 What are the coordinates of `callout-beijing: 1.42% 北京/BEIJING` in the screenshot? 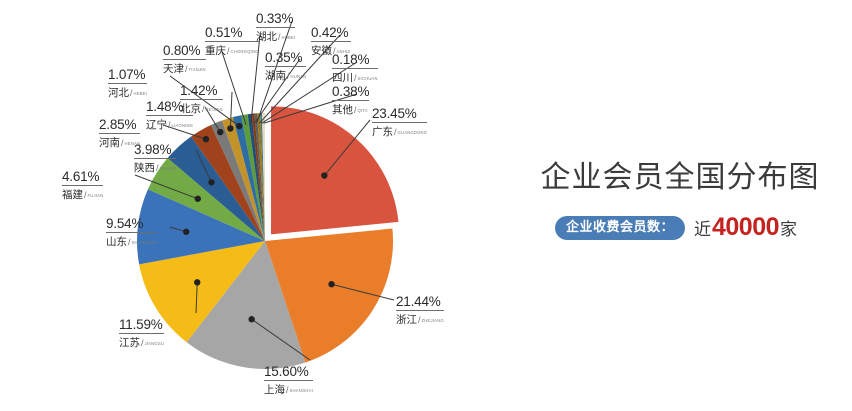 It's located at (202, 100).